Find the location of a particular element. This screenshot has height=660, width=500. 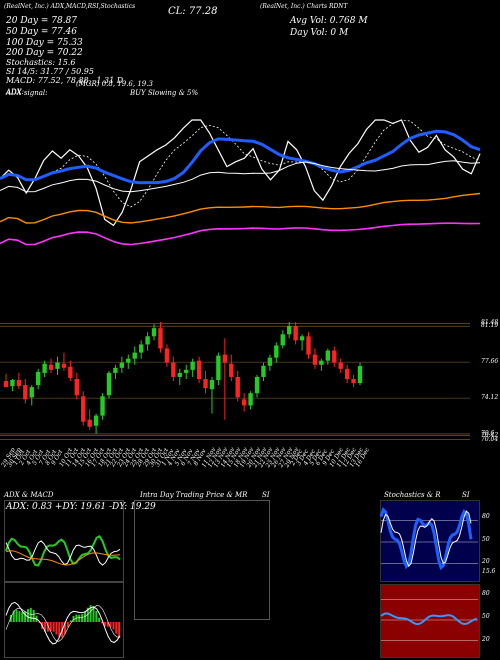

chart-indicator-heading: (RealNet, Inc.) ADX,MACD,RSI,Stochastics is located at coordinates (70, 6).